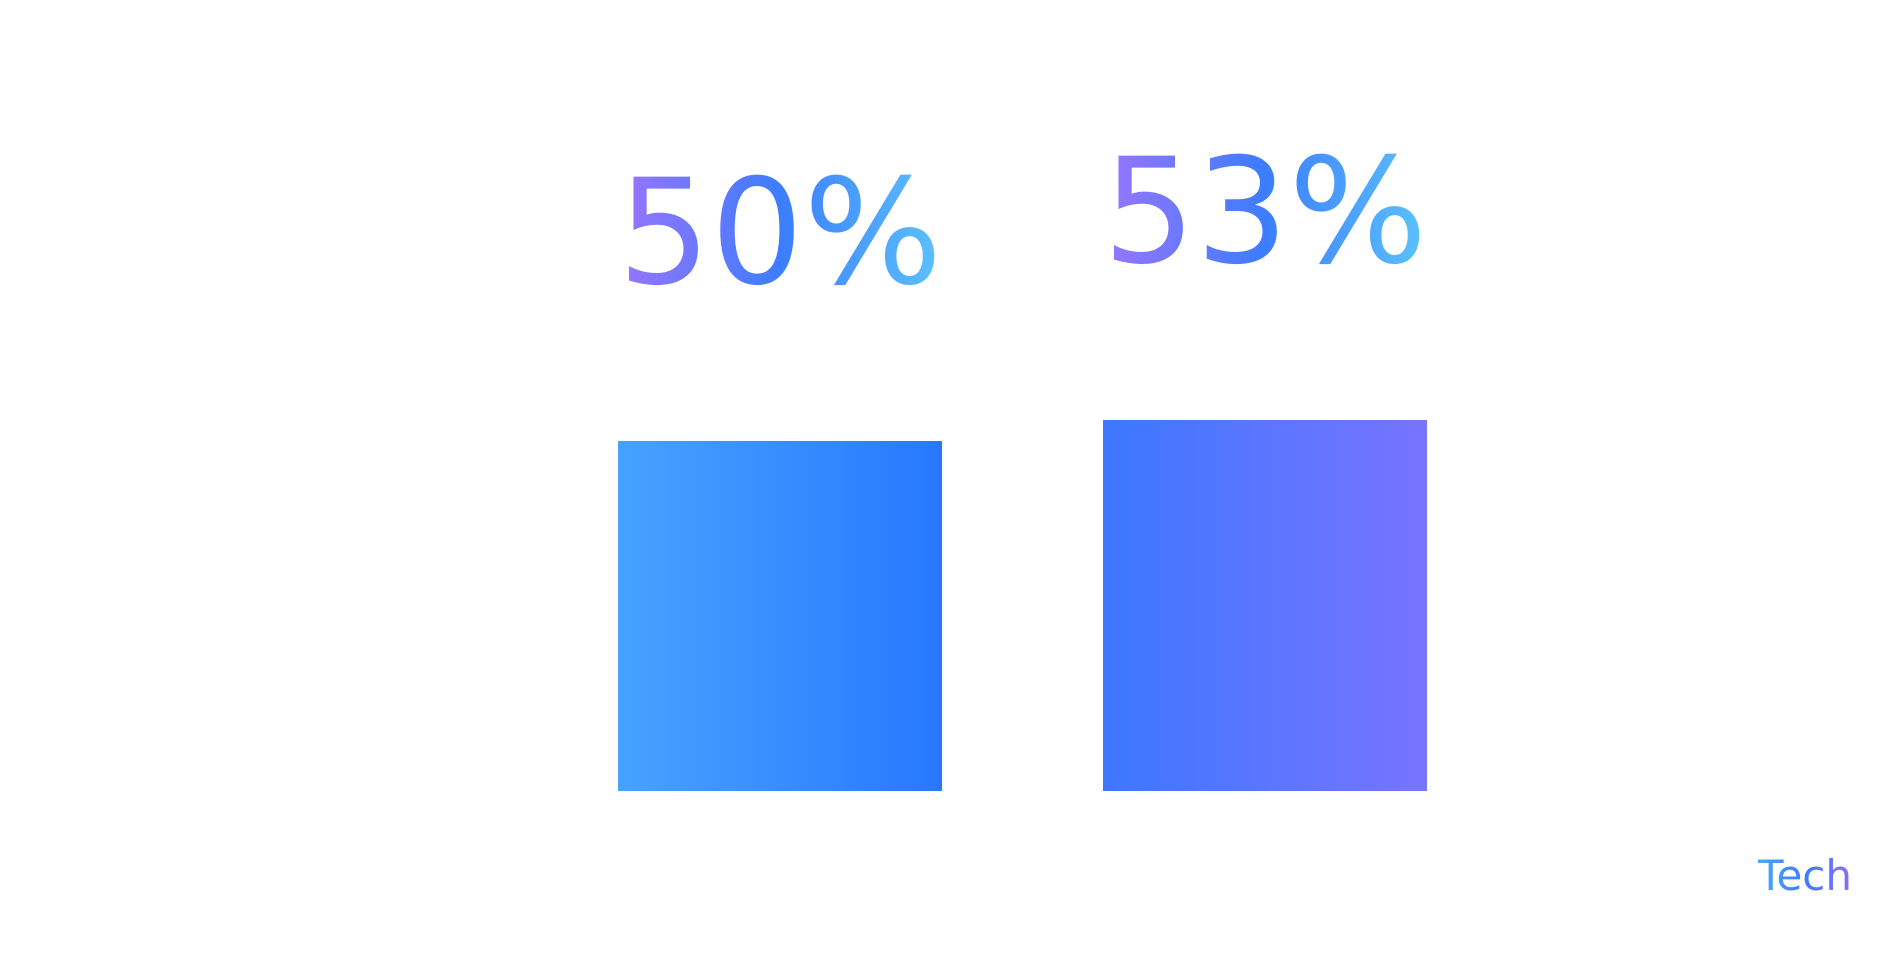 Image resolution: width=1896 pixels, height=963 pixels. I want to click on data-label-1: 50%, so click(780, 233).